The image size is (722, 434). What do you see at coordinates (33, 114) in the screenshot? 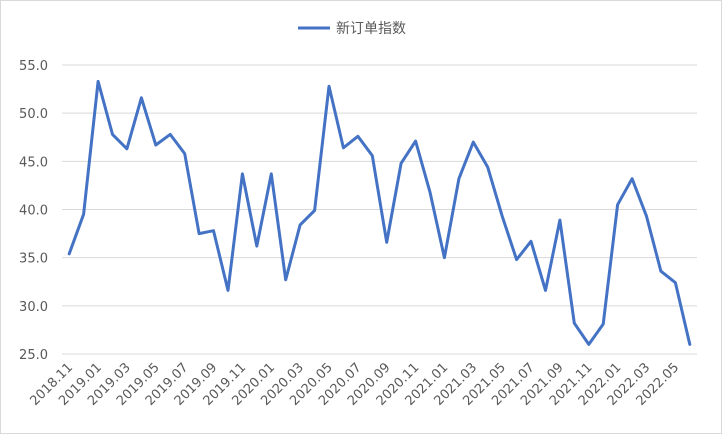
I see `y-tick-label: 50.0` at bounding box center [33, 114].